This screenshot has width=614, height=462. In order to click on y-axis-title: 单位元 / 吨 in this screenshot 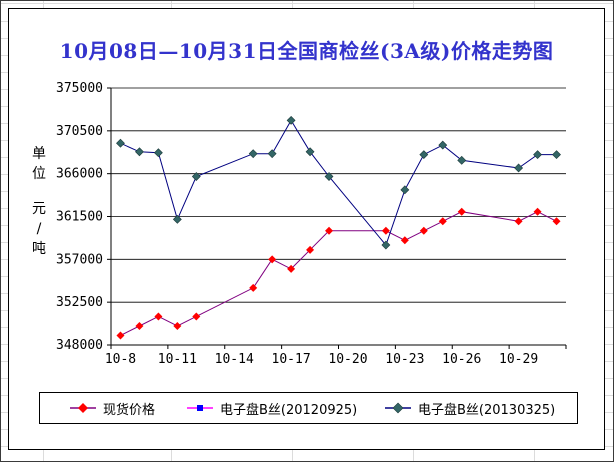, I will do `click(39, 201)`.